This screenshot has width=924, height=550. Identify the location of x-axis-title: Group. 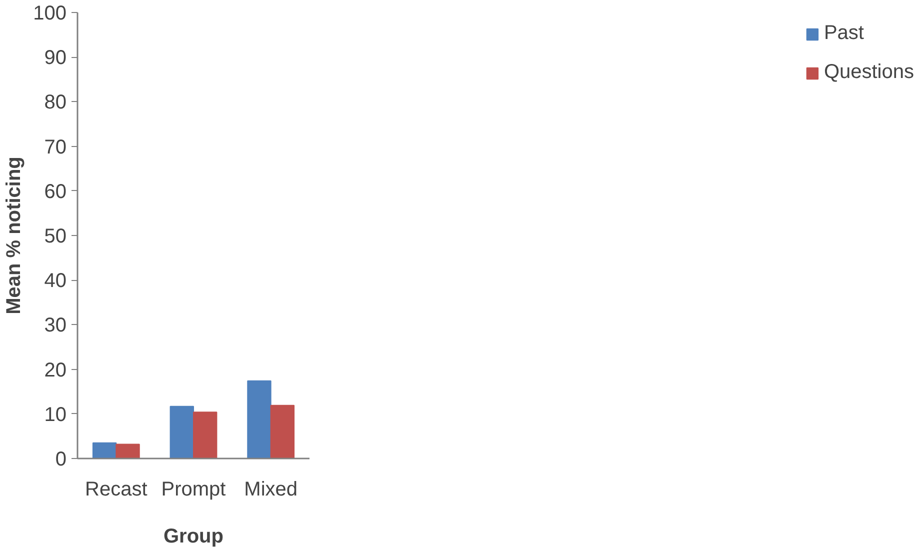
(194, 537).